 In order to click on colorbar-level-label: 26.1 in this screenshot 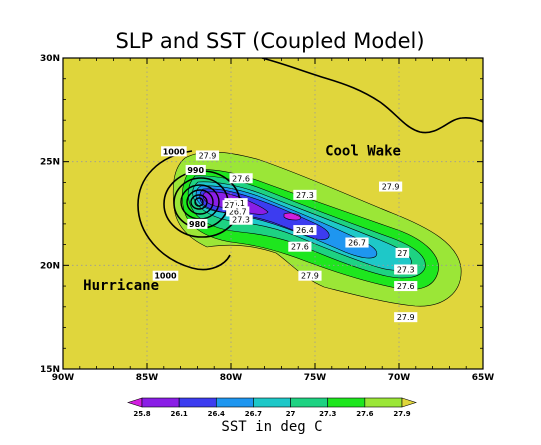, I will do `click(179, 414)`.